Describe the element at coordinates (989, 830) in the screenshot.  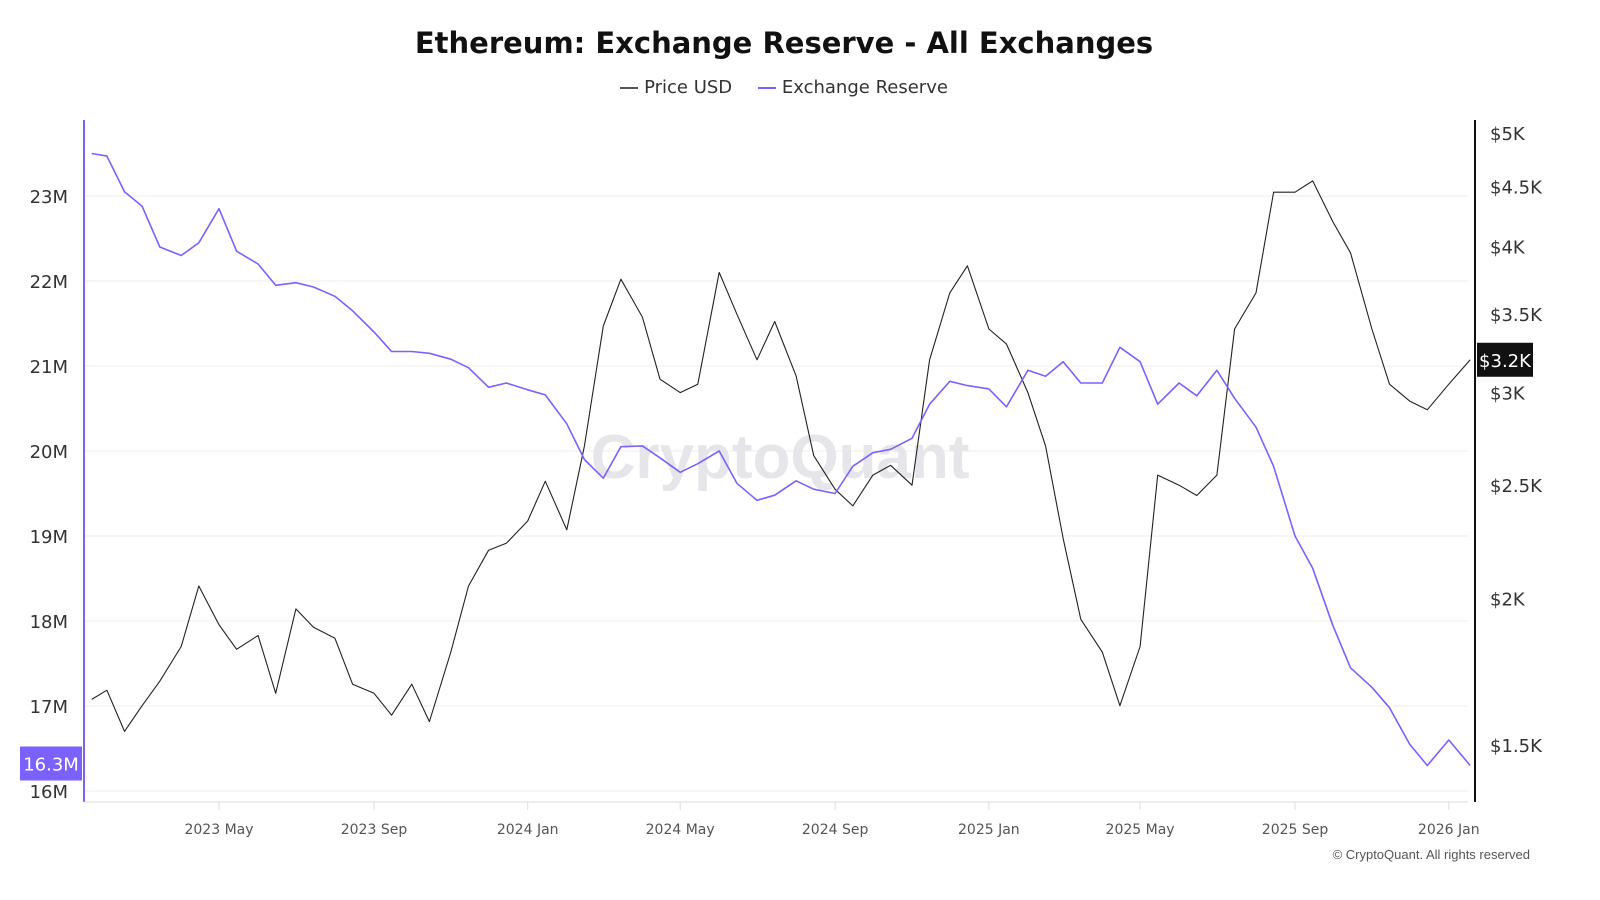
I see `x-tick-label: 2025 Jan` at that location.